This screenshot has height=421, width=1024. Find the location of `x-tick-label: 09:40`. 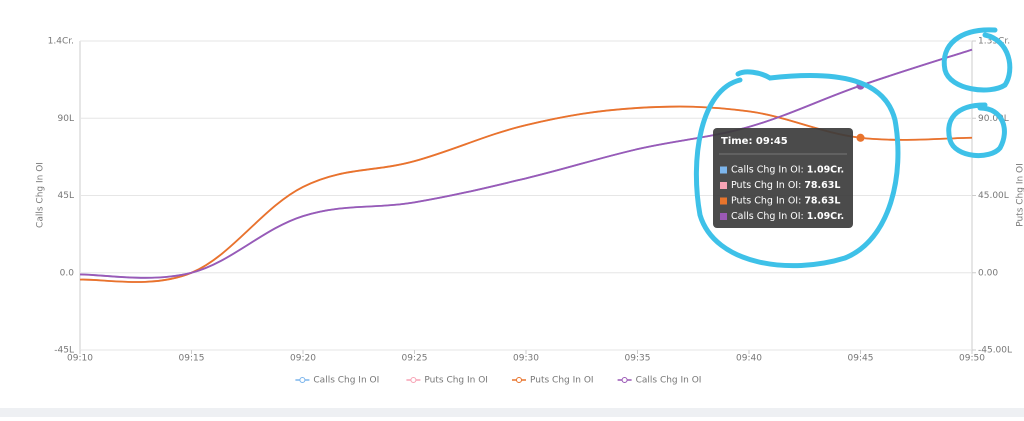

x-tick-label: 09:40 is located at coordinates (749, 359).